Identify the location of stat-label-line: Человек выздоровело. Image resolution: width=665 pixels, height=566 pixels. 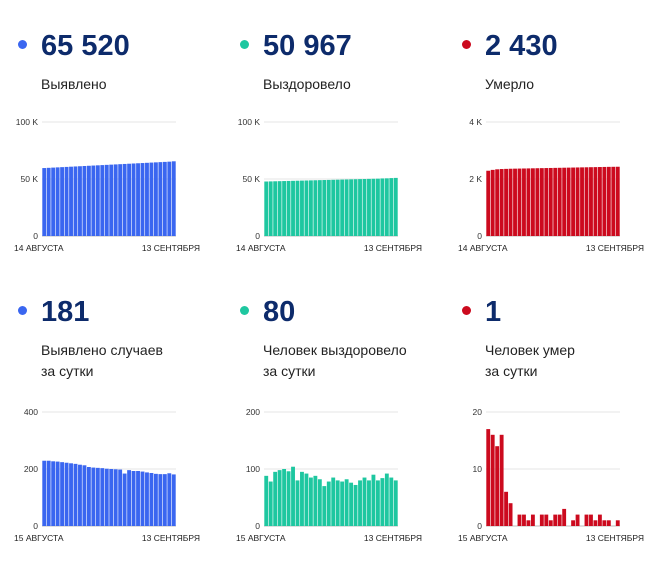
(335, 350).